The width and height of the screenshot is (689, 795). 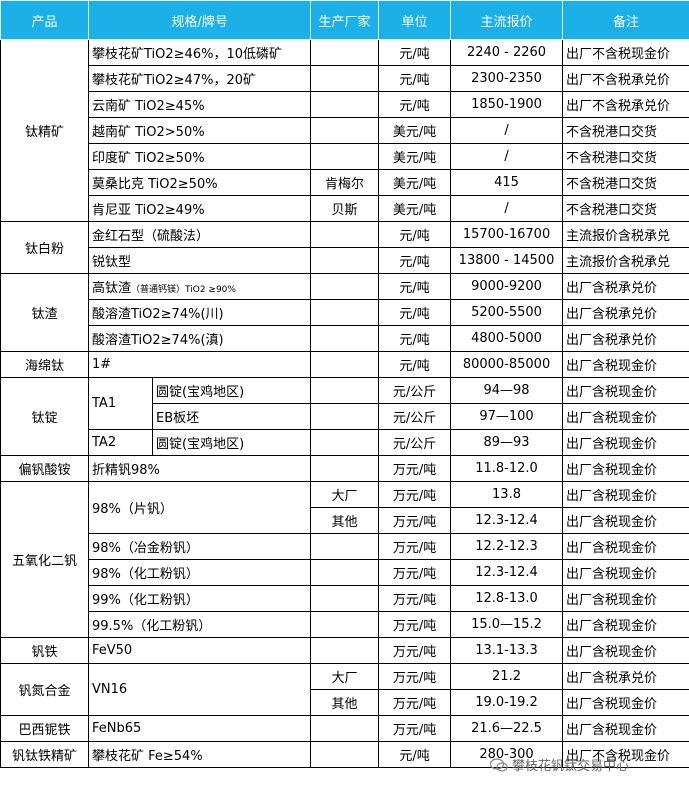 I want to click on watermark: 攀枝花钒钛交易中心, so click(x=559, y=764).